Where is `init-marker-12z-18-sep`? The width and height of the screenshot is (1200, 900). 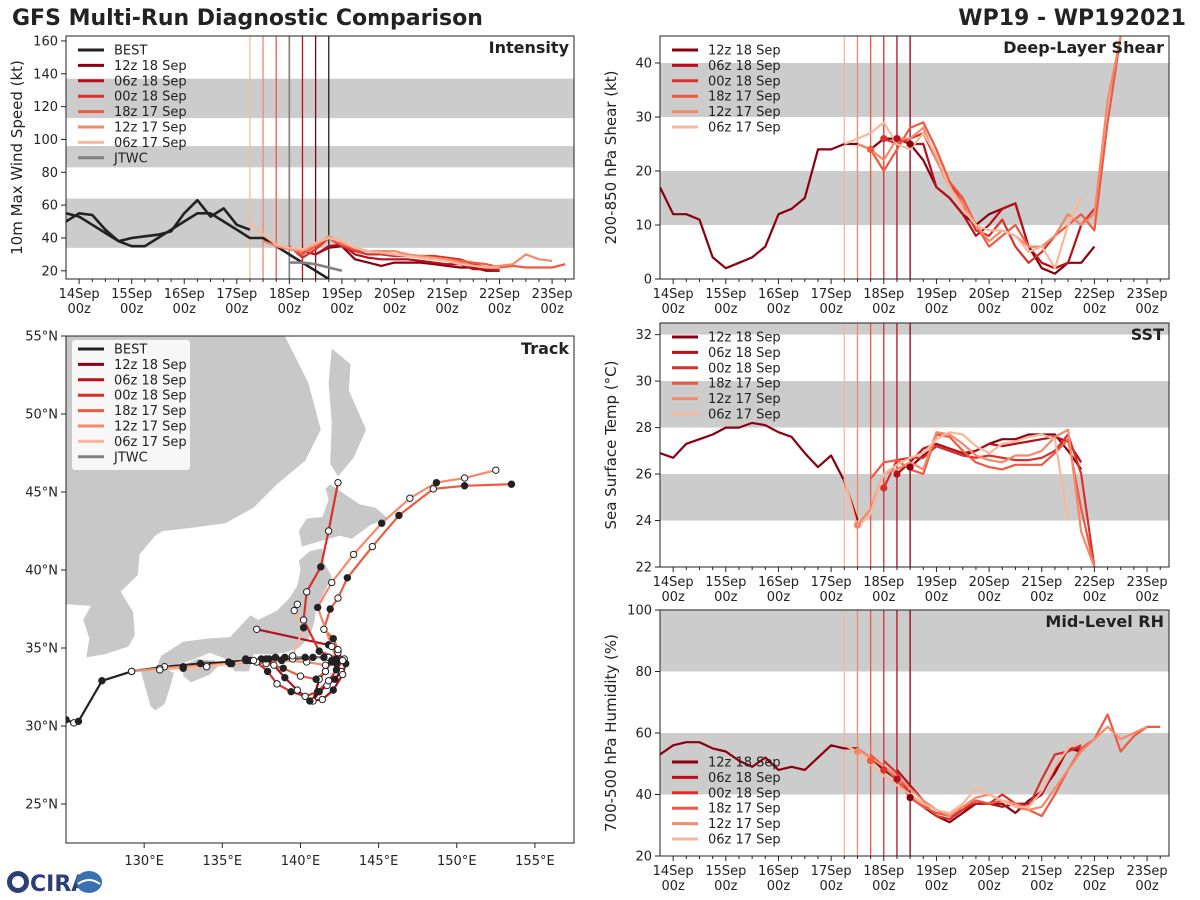
init-marker-12z-18-sep is located at coordinates (910, 797).